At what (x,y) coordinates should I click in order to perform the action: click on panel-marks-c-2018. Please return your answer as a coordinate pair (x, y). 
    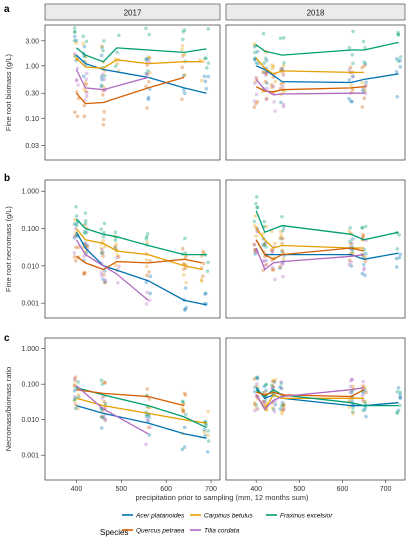
    Looking at the image, I should click on (327, 397).